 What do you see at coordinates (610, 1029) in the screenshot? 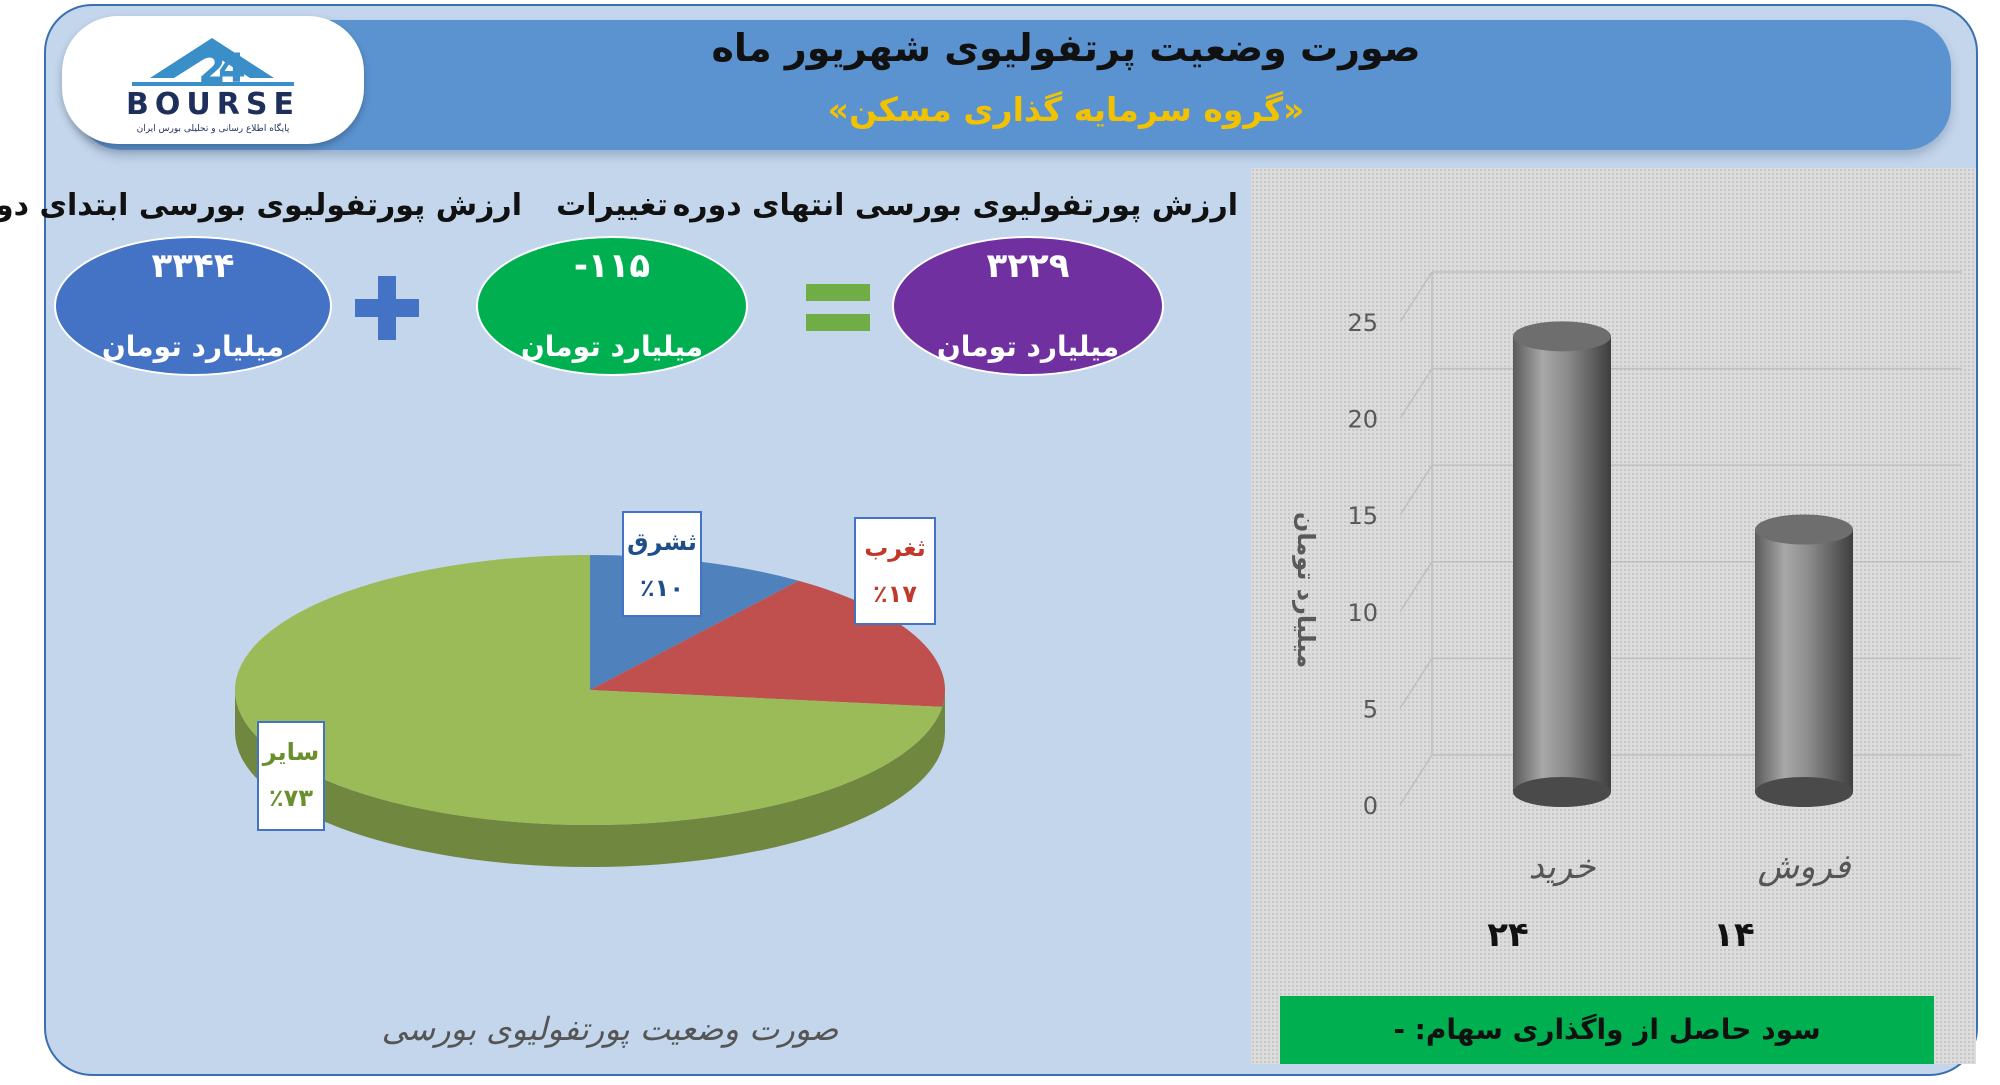
I see `pie-chart-title: صورت وضعیت پورتفولیوی بورسی` at bounding box center [610, 1029].